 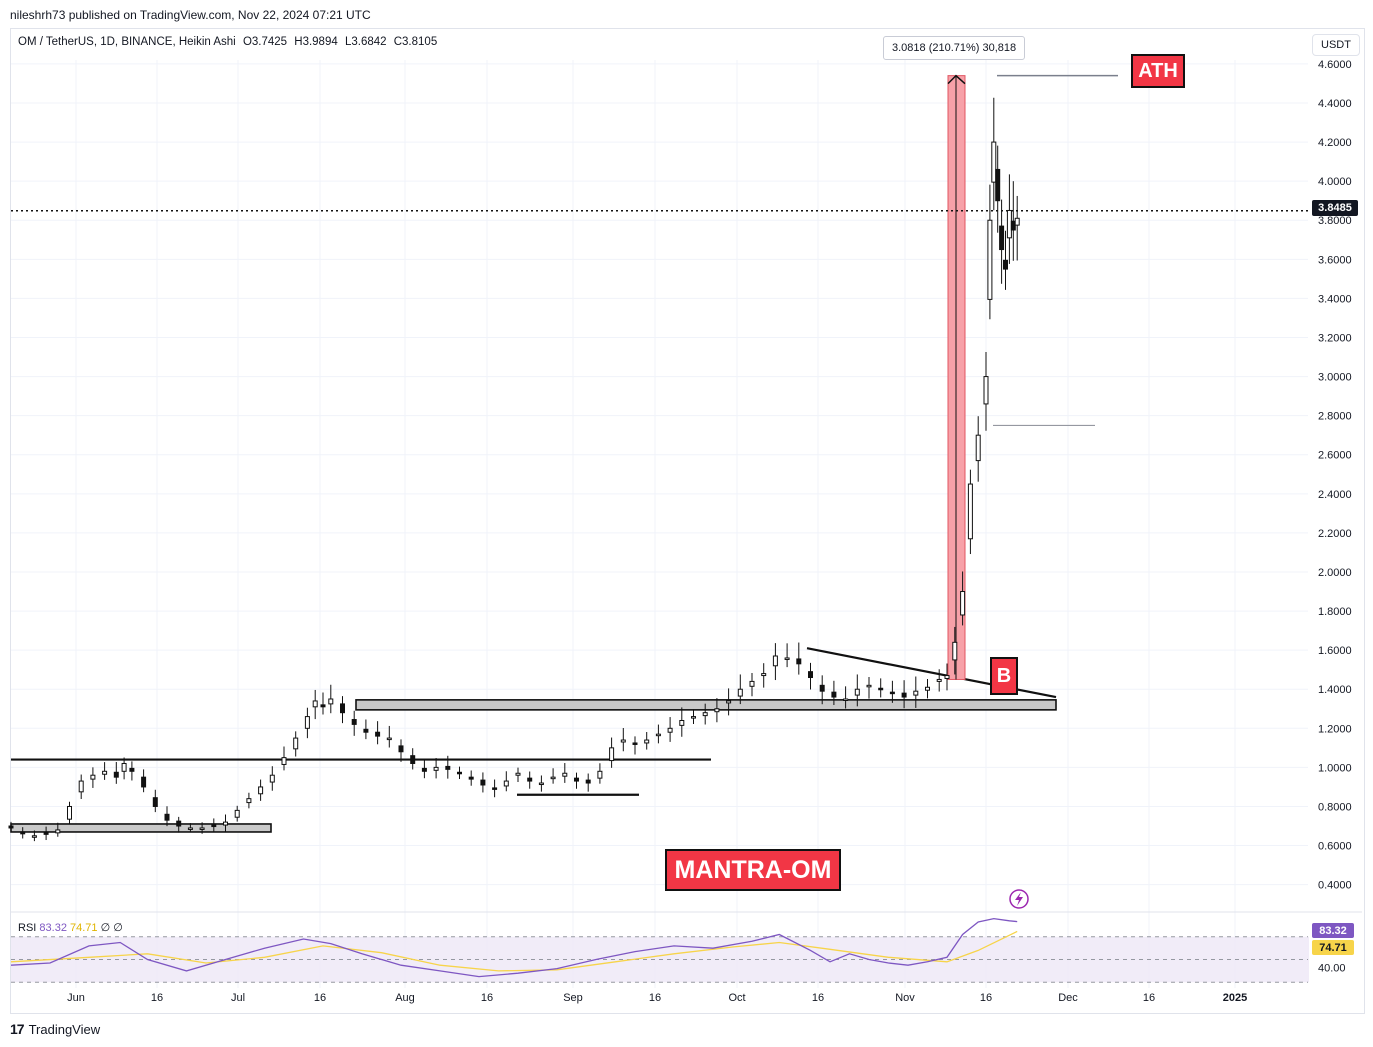 What do you see at coordinates (316, 42) in the screenshot?
I see `ohlc-high: H3.9894` at bounding box center [316, 42].